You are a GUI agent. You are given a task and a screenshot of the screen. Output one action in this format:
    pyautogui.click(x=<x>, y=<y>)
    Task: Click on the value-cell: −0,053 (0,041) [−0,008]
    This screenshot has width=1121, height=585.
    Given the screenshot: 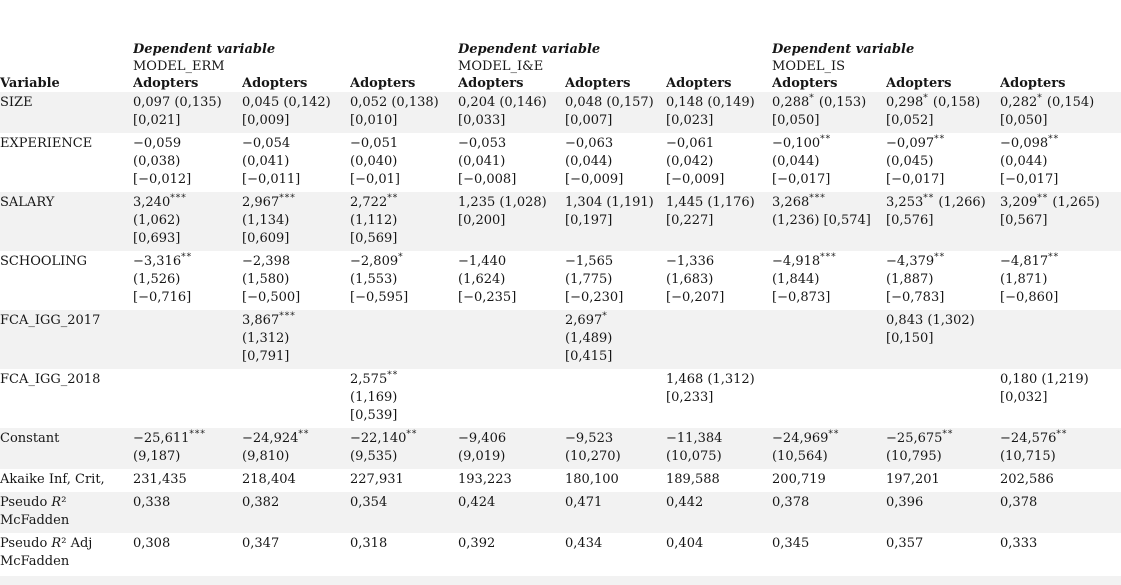 What is the action you would take?
    pyautogui.click(x=487, y=161)
    